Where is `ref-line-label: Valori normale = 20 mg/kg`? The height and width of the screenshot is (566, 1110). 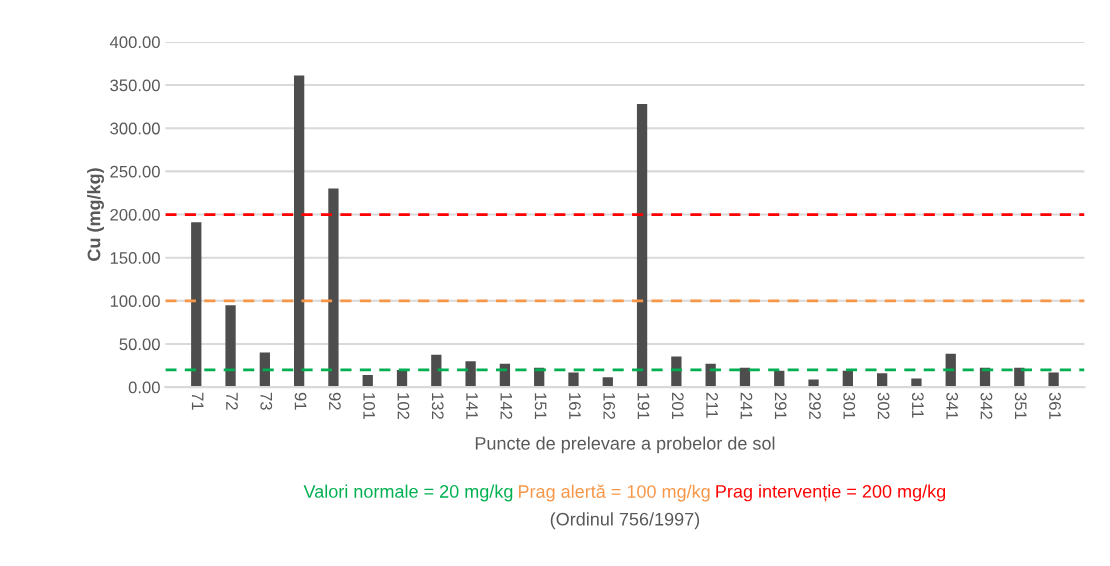 ref-line-label: Valori normale = 20 mg/kg is located at coordinates (408, 493).